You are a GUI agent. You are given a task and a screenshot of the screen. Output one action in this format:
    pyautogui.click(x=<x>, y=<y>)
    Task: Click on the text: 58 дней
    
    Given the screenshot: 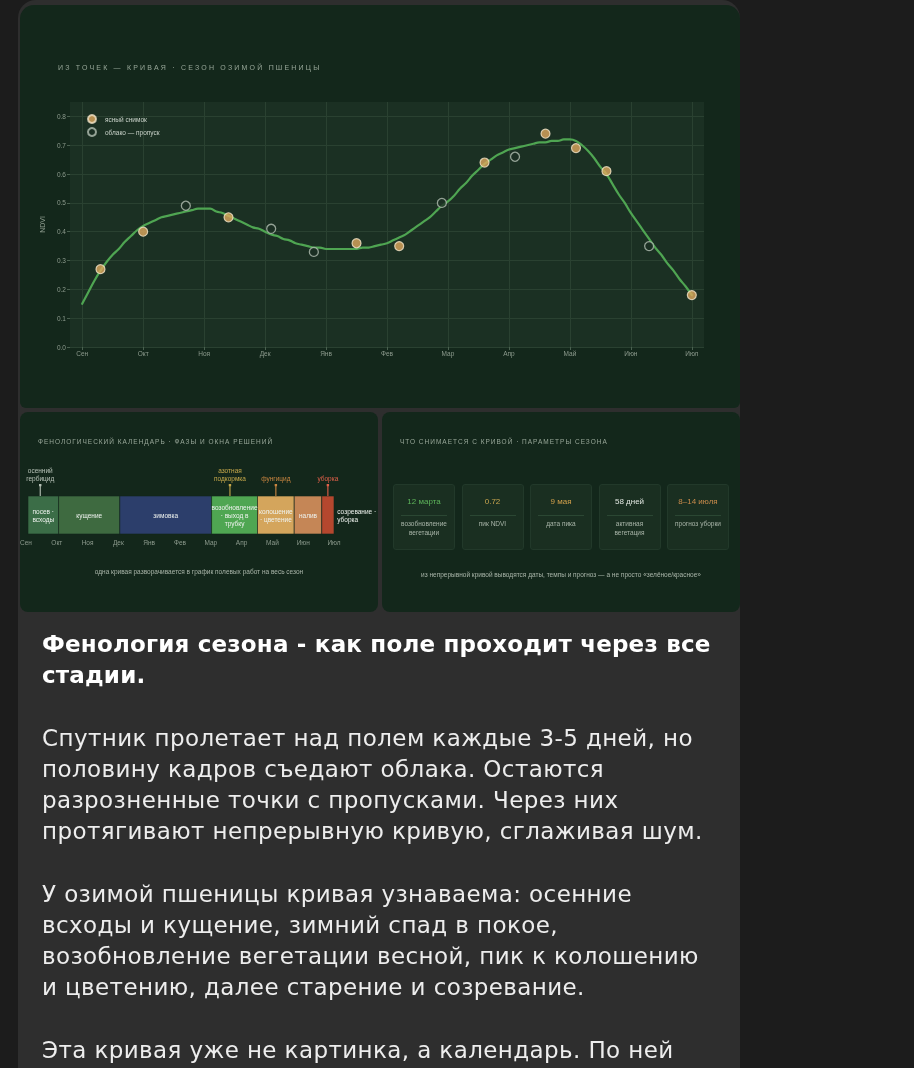 What is the action you would take?
    pyautogui.click(x=629, y=501)
    